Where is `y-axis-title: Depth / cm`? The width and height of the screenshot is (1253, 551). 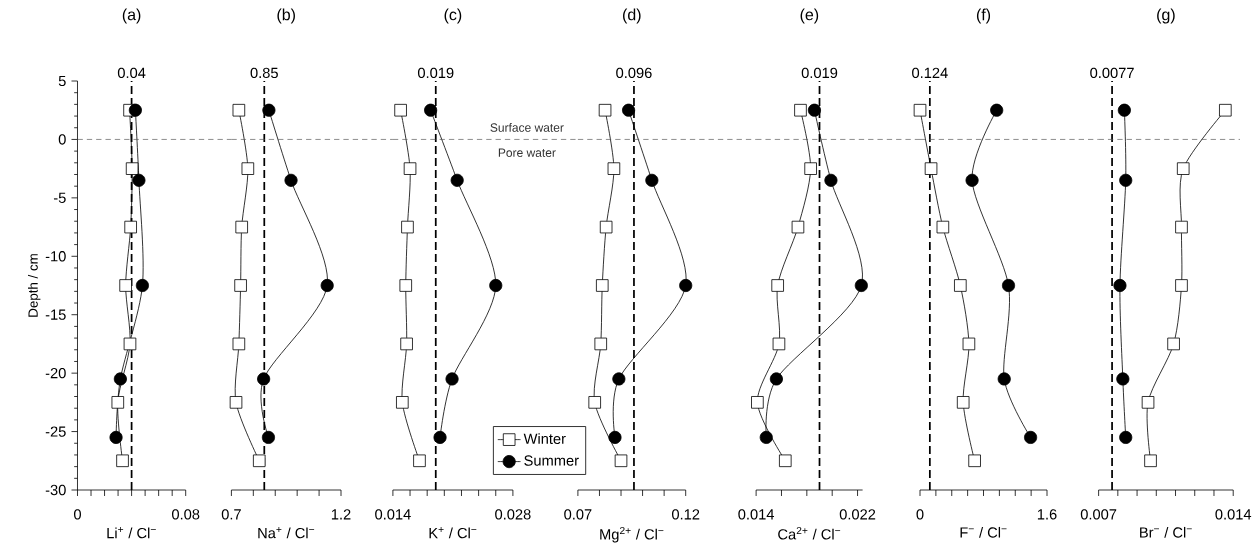
y-axis-title: Depth / cm is located at coordinates (34, 285).